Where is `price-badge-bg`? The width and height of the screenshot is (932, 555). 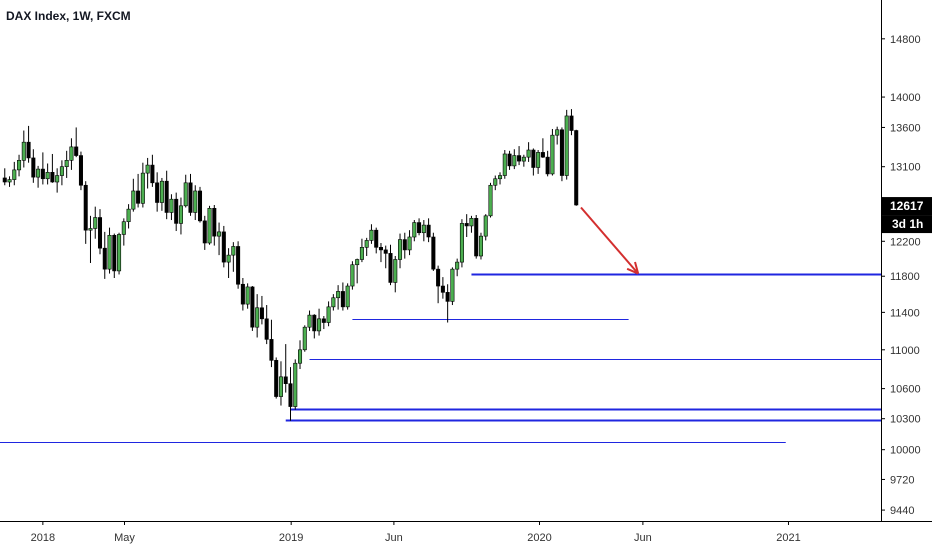 price-badge-bg is located at coordinates (907, 206).